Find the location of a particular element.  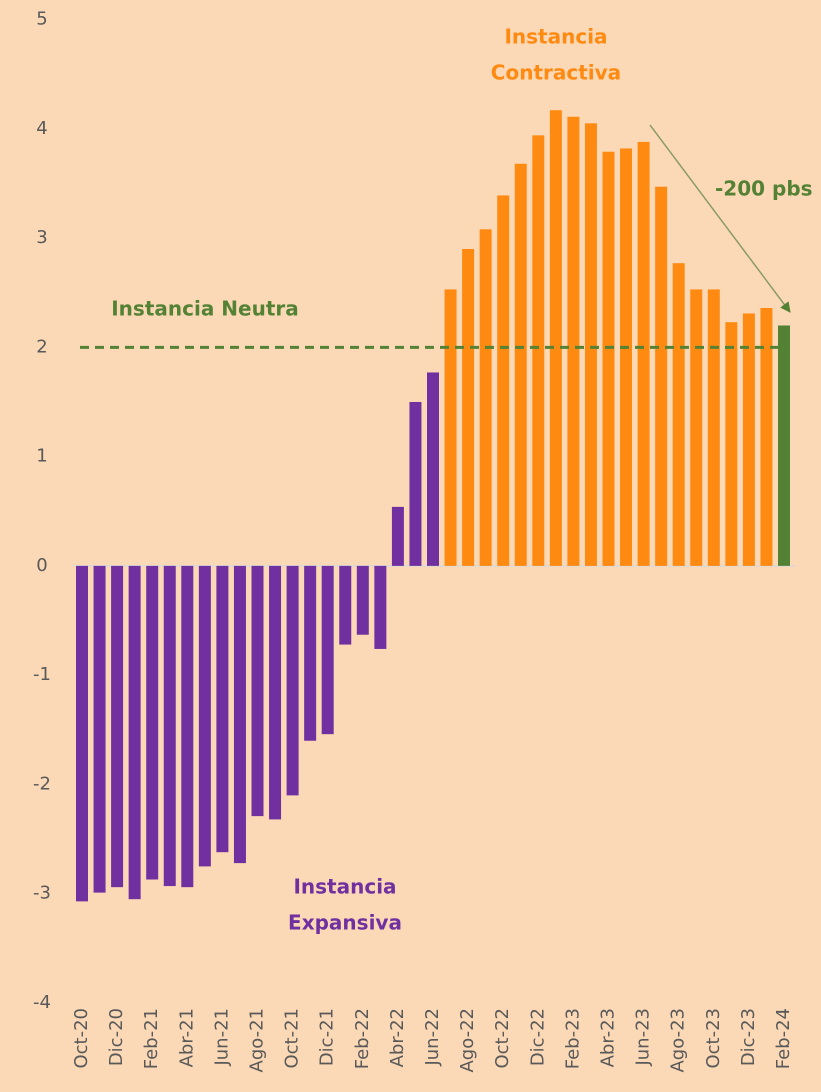

y-tick-label: 5 is located at coordinates (41, 19).